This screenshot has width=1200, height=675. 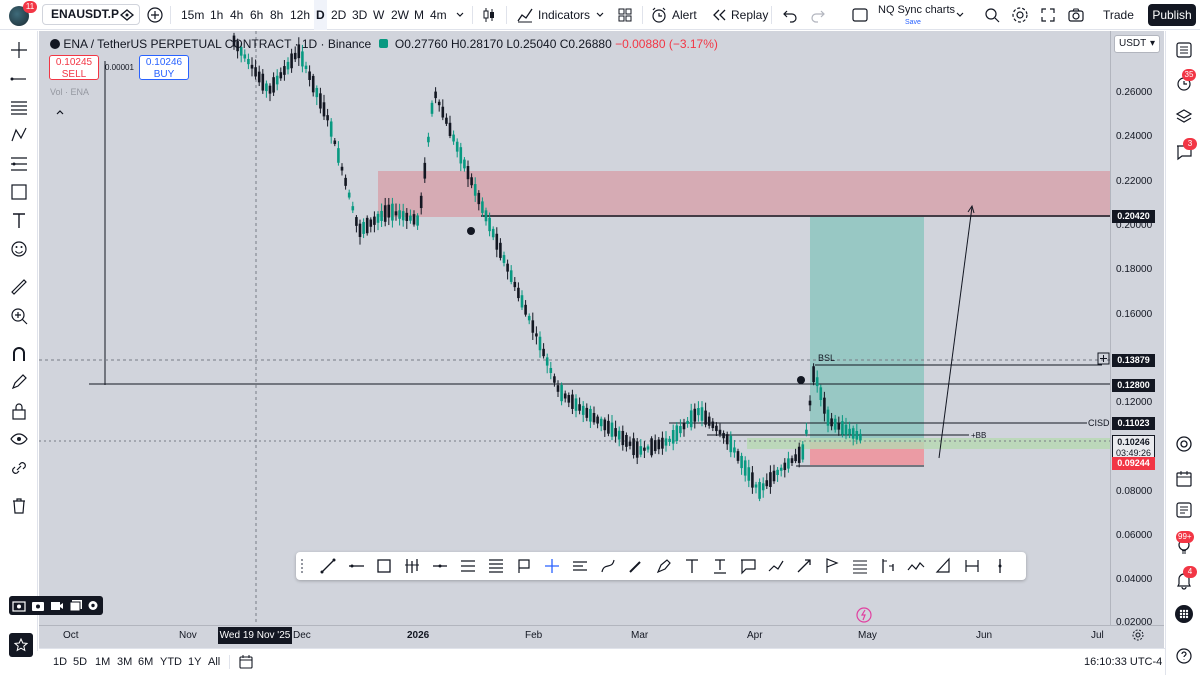 What do you see at coordinates (103, 662) in the screenshot?
I see `range-1m: 1M` at bounding box center [103, 662].